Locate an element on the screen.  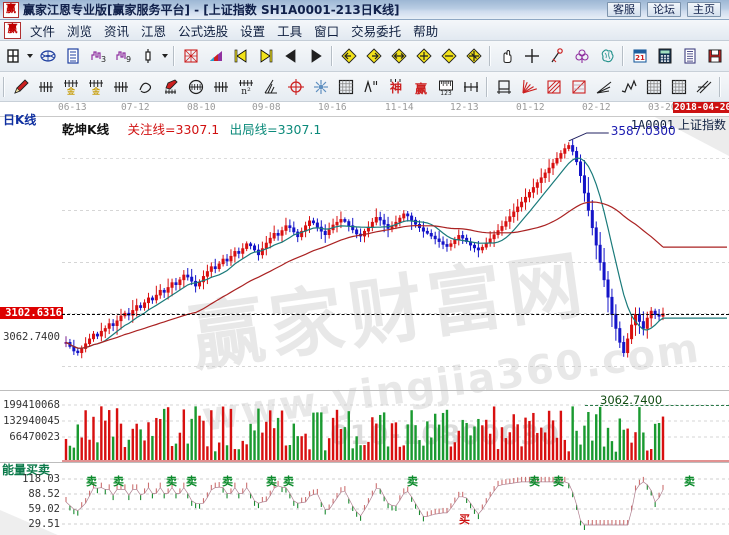
menu-formula-stock-pick: 公式选股 is located at coordinates (203, 31).